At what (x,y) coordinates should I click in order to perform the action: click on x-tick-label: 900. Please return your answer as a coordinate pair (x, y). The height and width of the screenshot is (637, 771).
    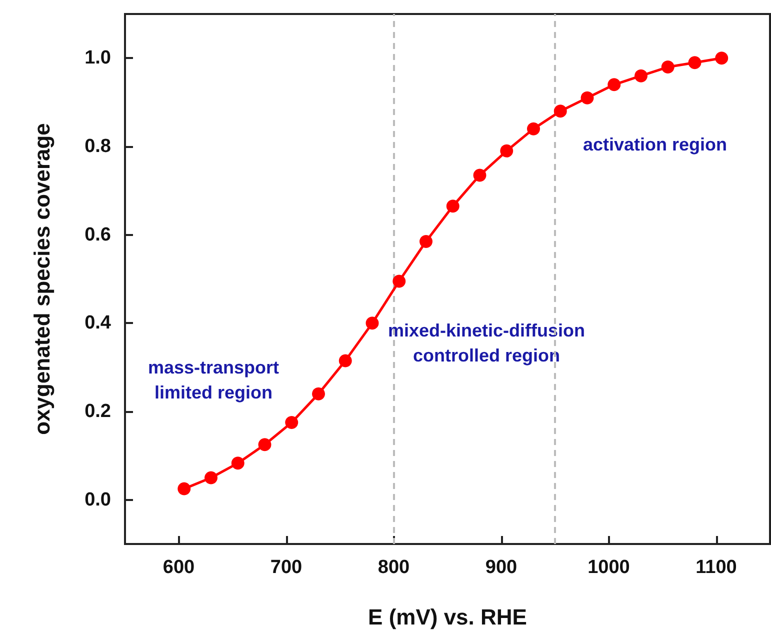
    Looking at the image, I should click on (501, 567).